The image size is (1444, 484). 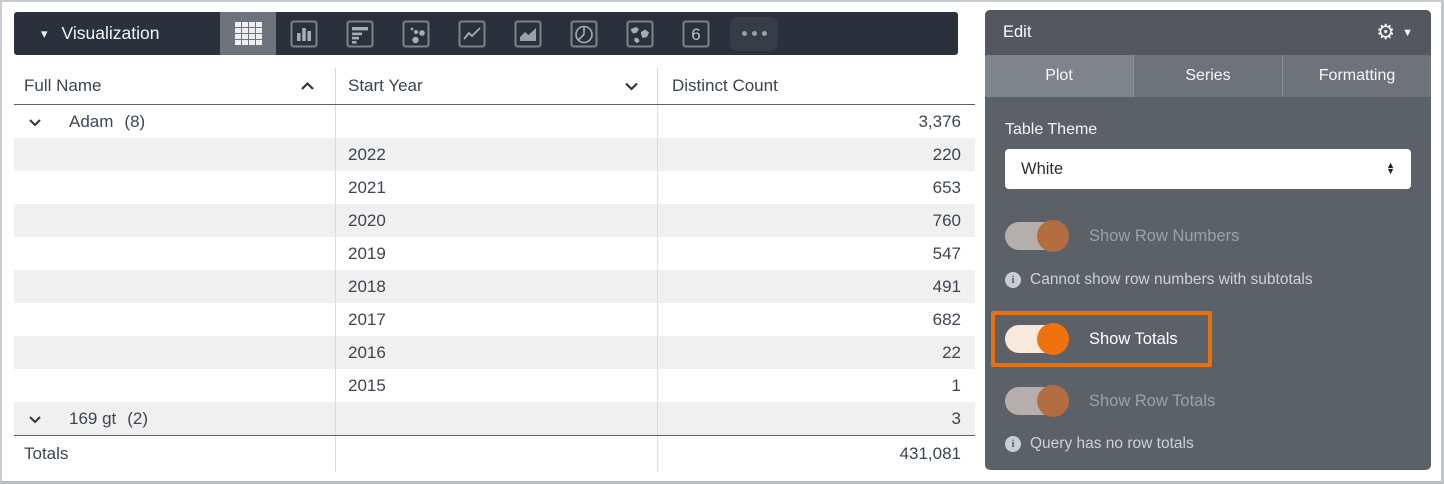 I want to click on column-label: Full Name, so click(x=63, y=85).